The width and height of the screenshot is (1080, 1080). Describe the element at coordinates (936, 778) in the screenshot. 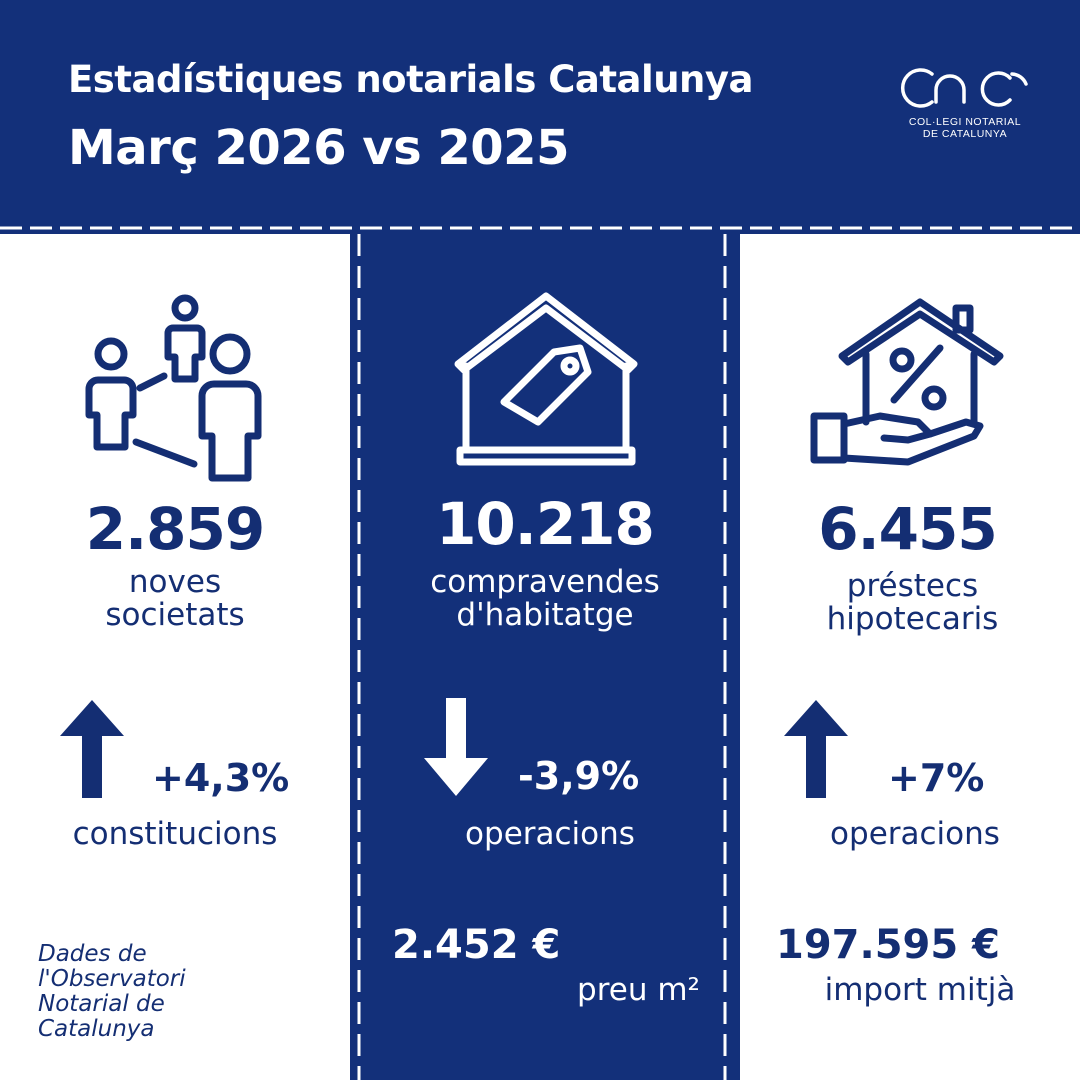

I see `mortgages-change-value: +7%` at that location.